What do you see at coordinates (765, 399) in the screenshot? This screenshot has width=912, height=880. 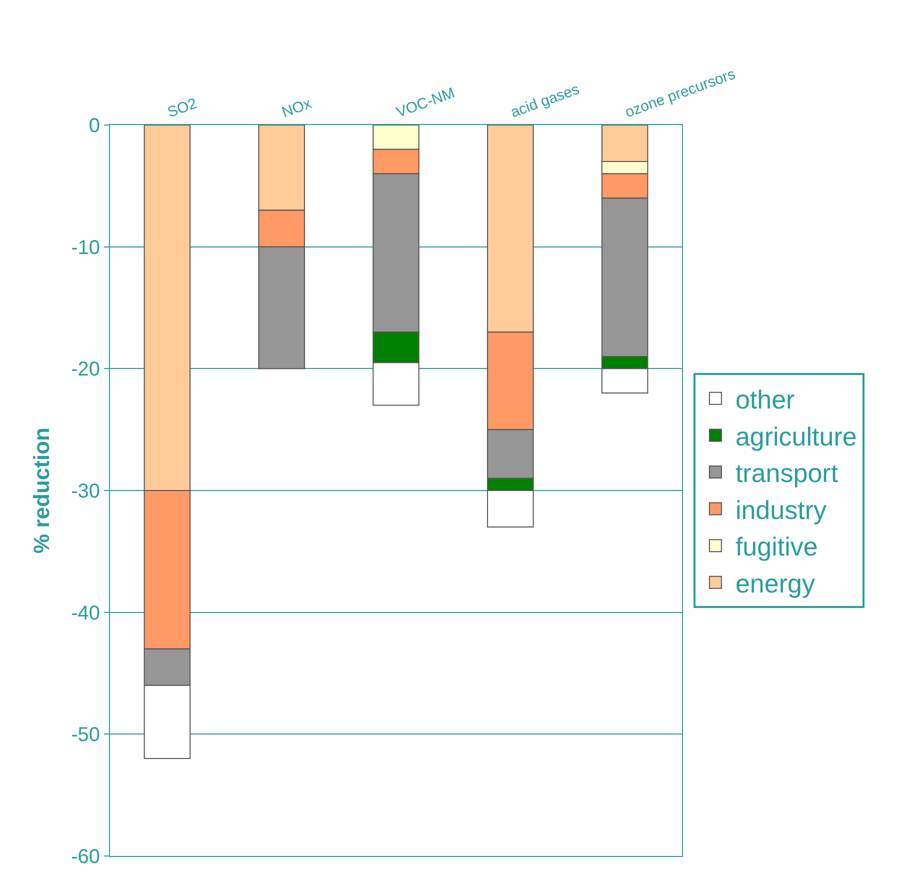 I see `legend-label: other` at bounding box center [765, 399].